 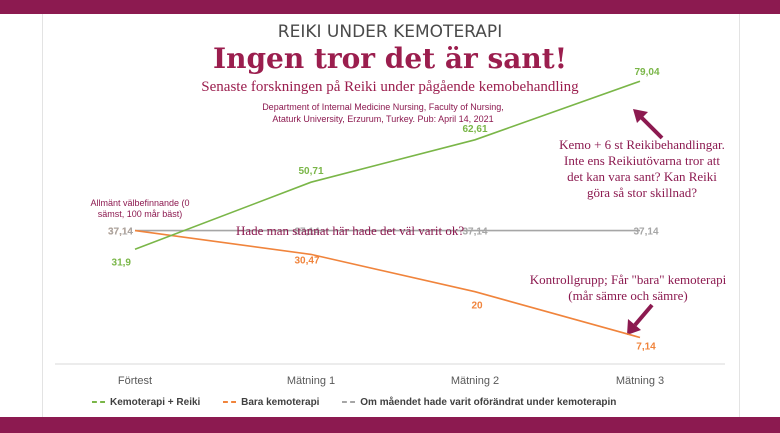 What do you see at coordinates (155, 402) in the screenshot?
I see `legend-label-reiki: Kemoterapi + Reiki` at bounding box center [155, 402].